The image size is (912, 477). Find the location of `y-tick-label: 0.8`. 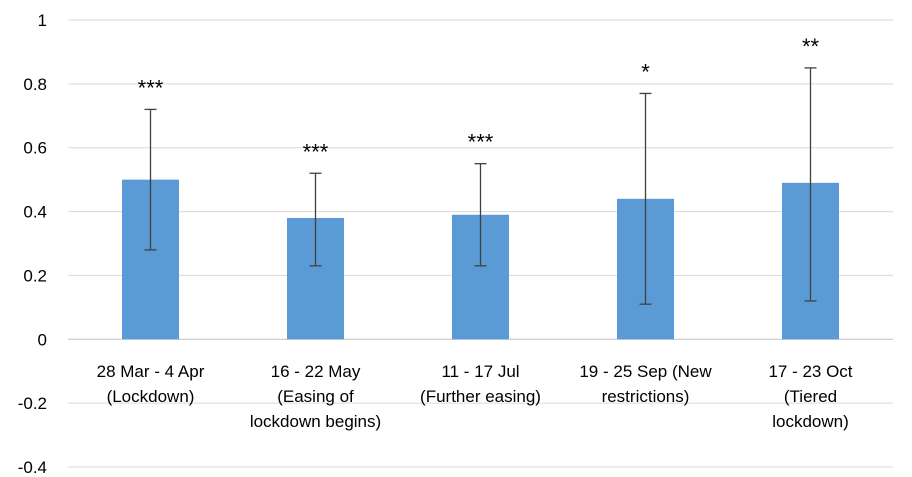

y-tick-label: 0.8 is located at coordinates (35, 84).